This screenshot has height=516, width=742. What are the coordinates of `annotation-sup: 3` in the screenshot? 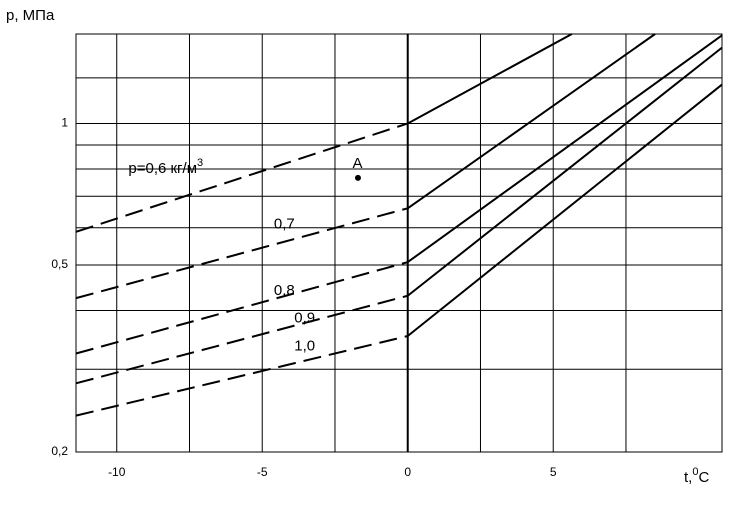 It's located at (200, 163).